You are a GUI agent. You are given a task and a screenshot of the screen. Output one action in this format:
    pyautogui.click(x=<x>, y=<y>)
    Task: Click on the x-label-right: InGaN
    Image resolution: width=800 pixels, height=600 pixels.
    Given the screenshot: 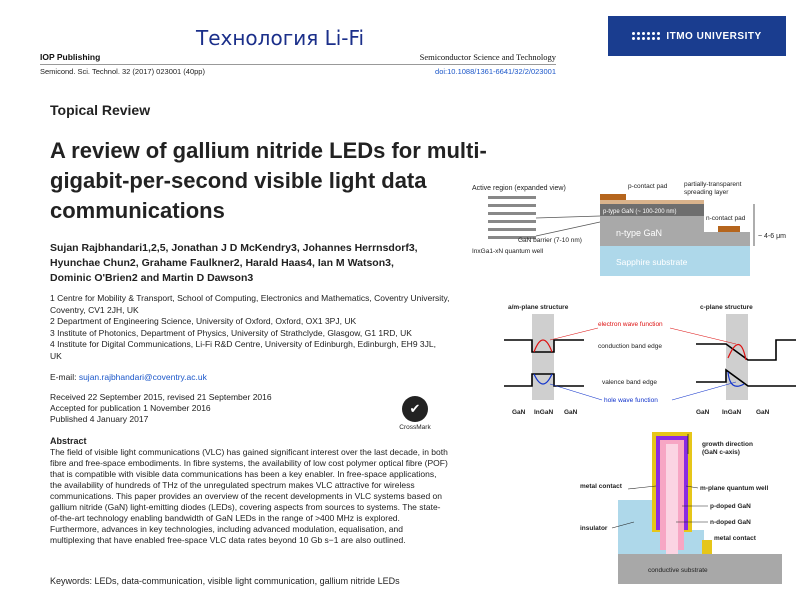 What is the action you would take?
    pyautogui.click(x=731, y=412)
    